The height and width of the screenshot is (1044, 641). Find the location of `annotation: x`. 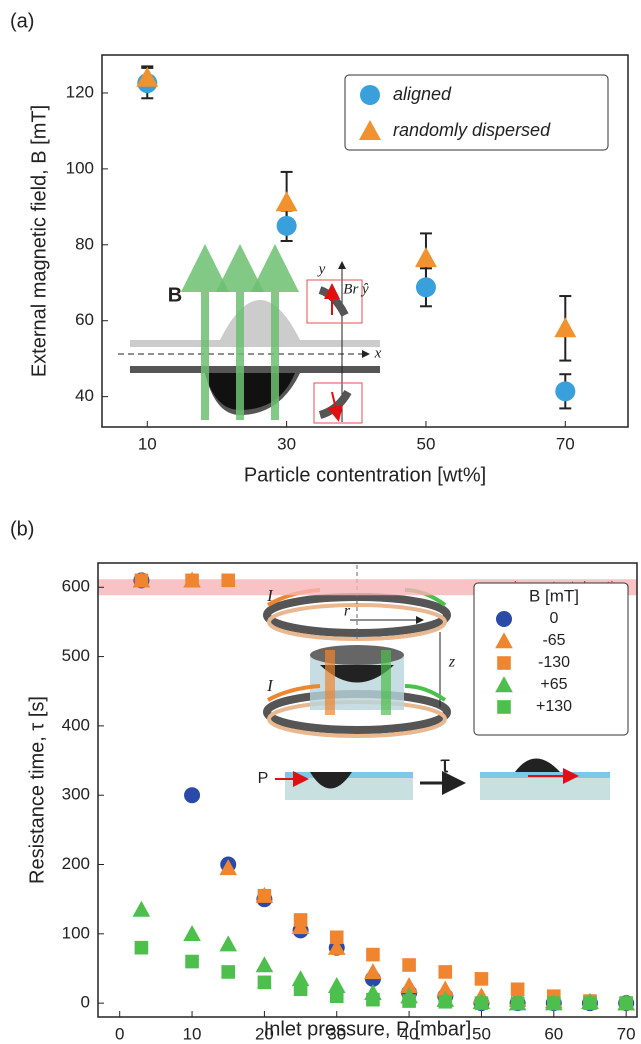

annotation: x is located at coordinates (378, 353).